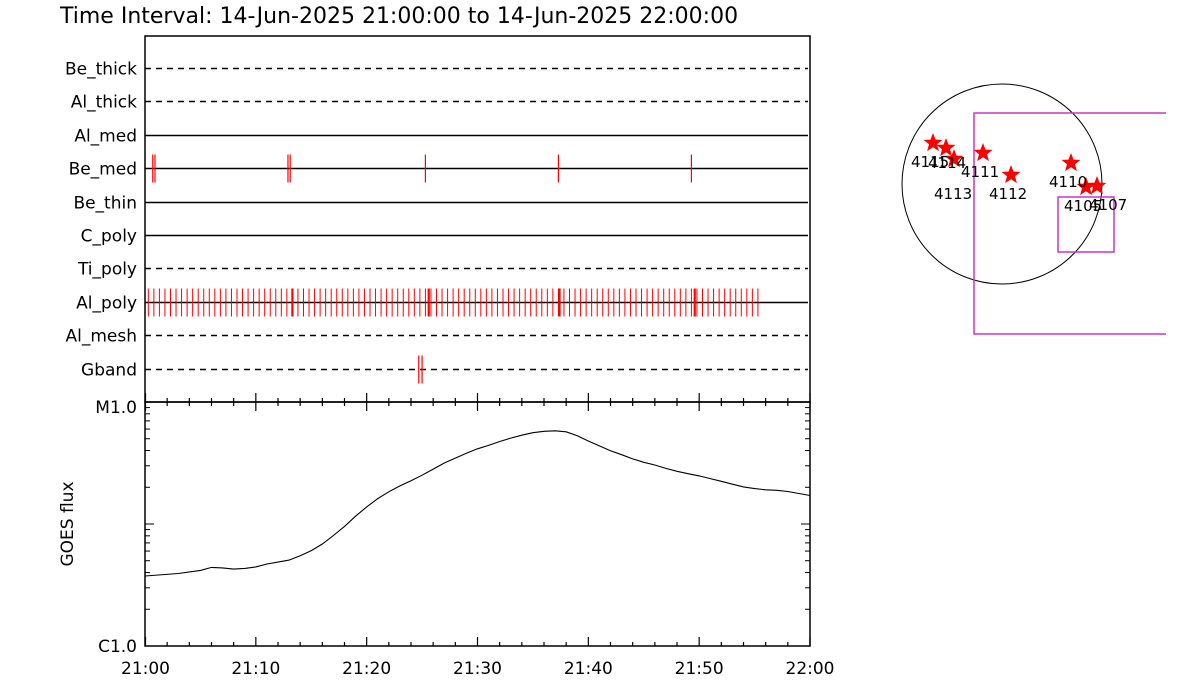 The height and width of the screenshot is (700, 1200). Describe the element at coordinates (104, 103) in the screenshot. I see `channel-label: Al_thick` at that location.